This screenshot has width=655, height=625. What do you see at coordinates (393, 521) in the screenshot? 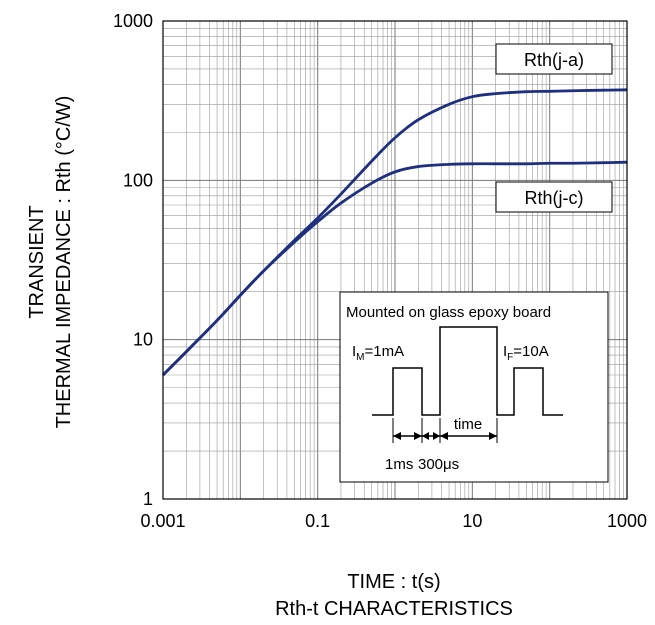
I see `x-tick-labels: 0.001 0.1 10 1000` at bounding box center [393, 521].